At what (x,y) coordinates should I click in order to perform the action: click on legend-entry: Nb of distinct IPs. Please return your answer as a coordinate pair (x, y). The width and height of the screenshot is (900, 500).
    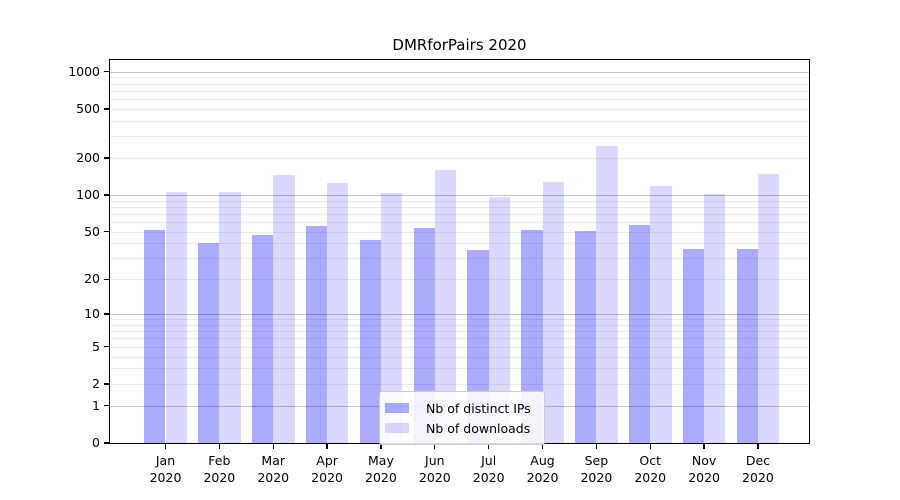
    Looking at the image, I should click on (460, 408).